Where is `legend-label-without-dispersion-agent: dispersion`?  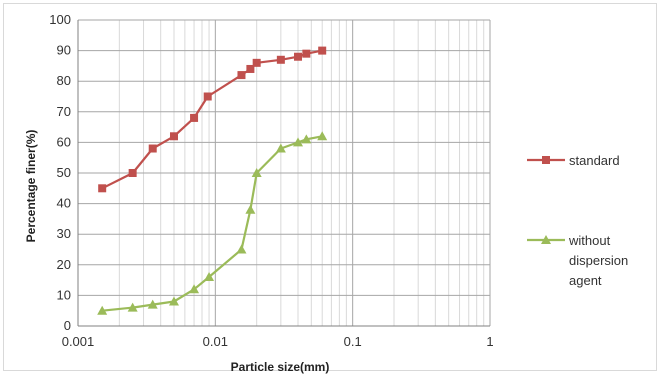
legend-label-without-dispersion-agent: dispersion is located at coordinates (598, 260).